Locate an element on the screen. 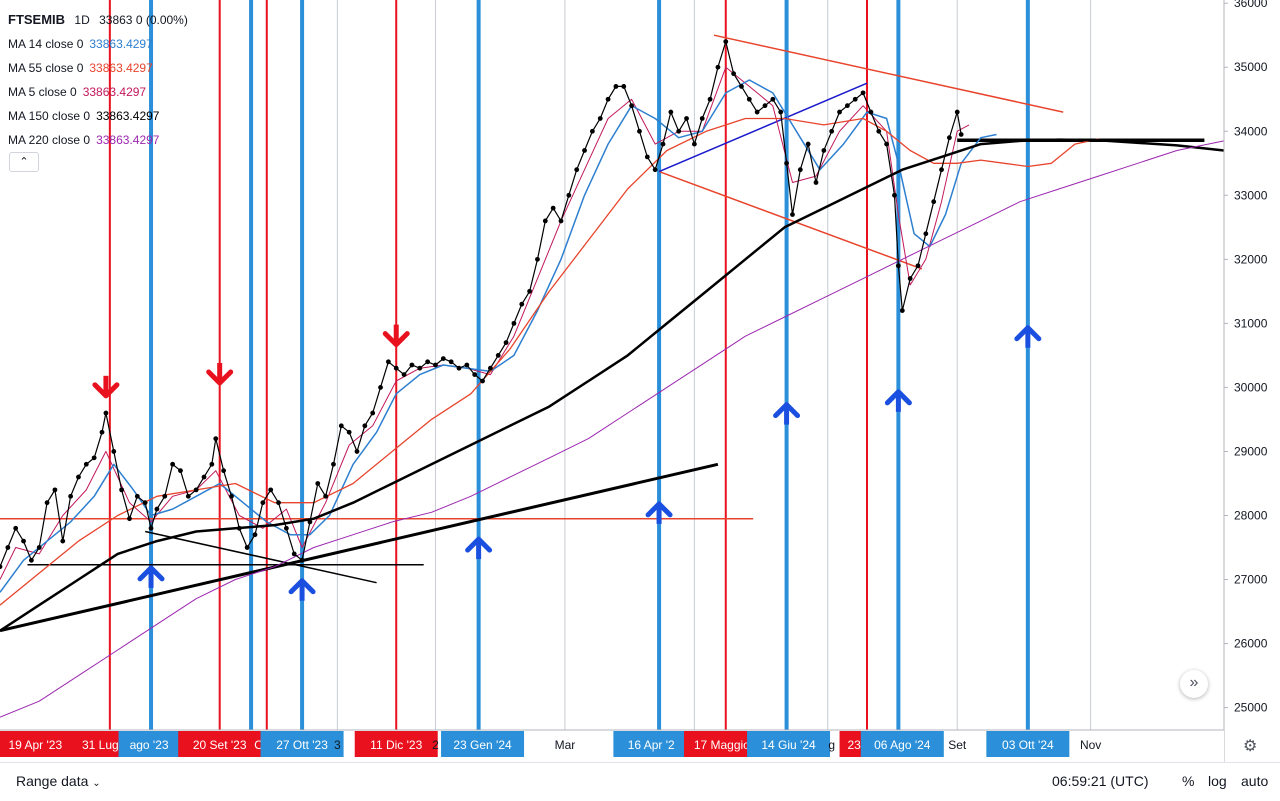 The width and height of the screenshot is (1280, 801). trendline is located at coordinates (790, 220).